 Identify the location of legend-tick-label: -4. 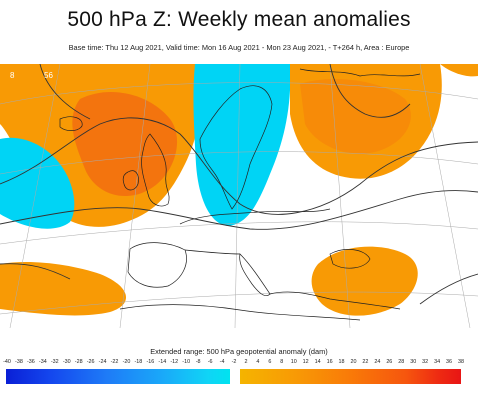
(222, 362).